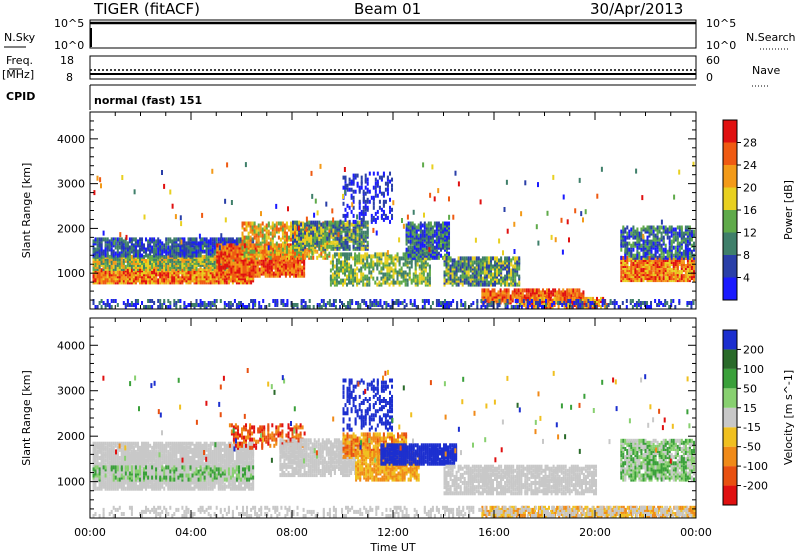 This screenshot has height=554, width=800. I want to click on date-title: 30/Apr/2013, so click(637, 9).